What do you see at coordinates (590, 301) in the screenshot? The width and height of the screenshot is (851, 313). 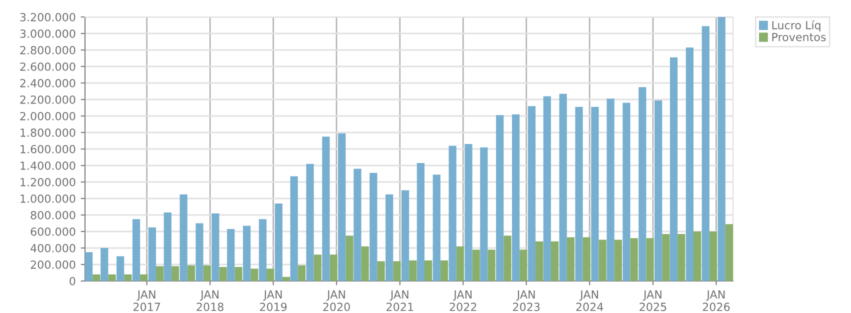 I see `x-tick-label: JAN 2024` at bounding box center [590, 301].